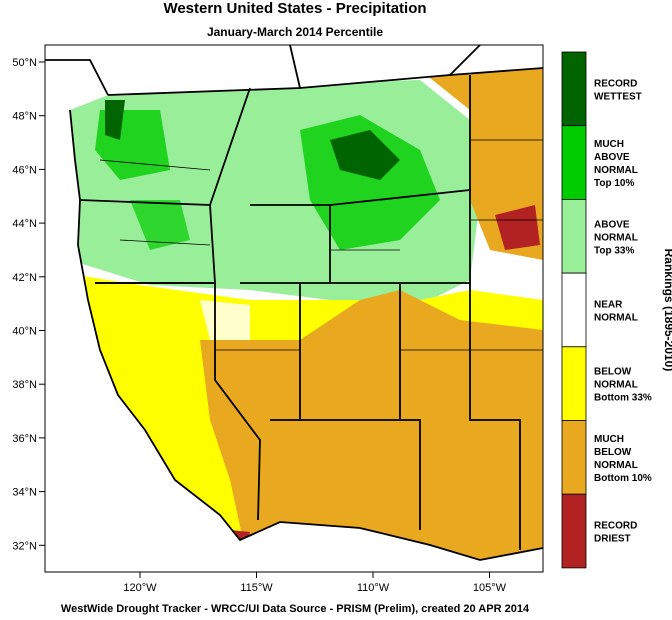 The image size is (672, 620). I want to click on latitude-label: 48°N, so click(24, 117).